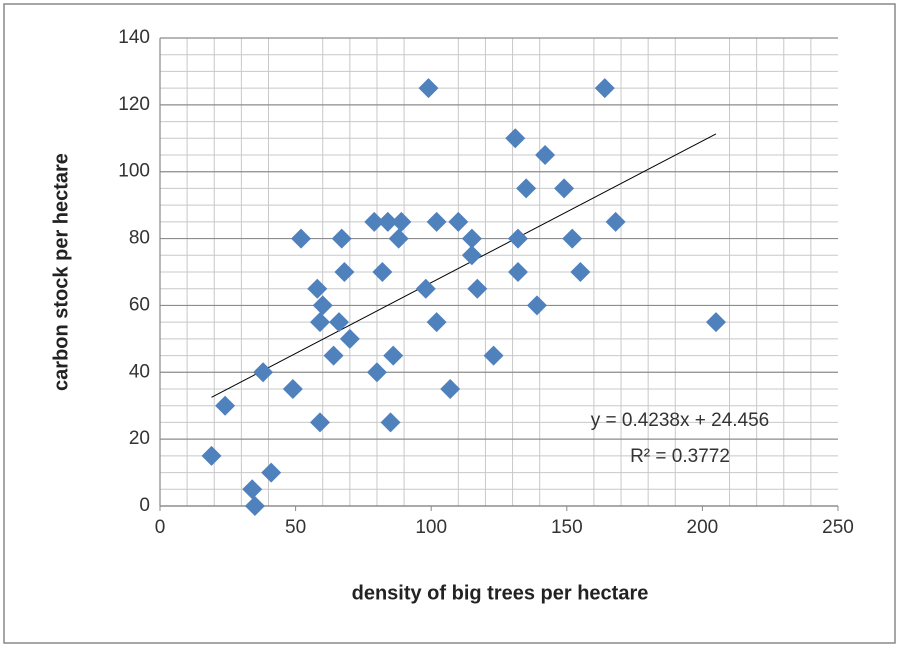  Describe the element at coordinates (567, 527) in the screenshot. I see `x-tick-label: 150` at that location.